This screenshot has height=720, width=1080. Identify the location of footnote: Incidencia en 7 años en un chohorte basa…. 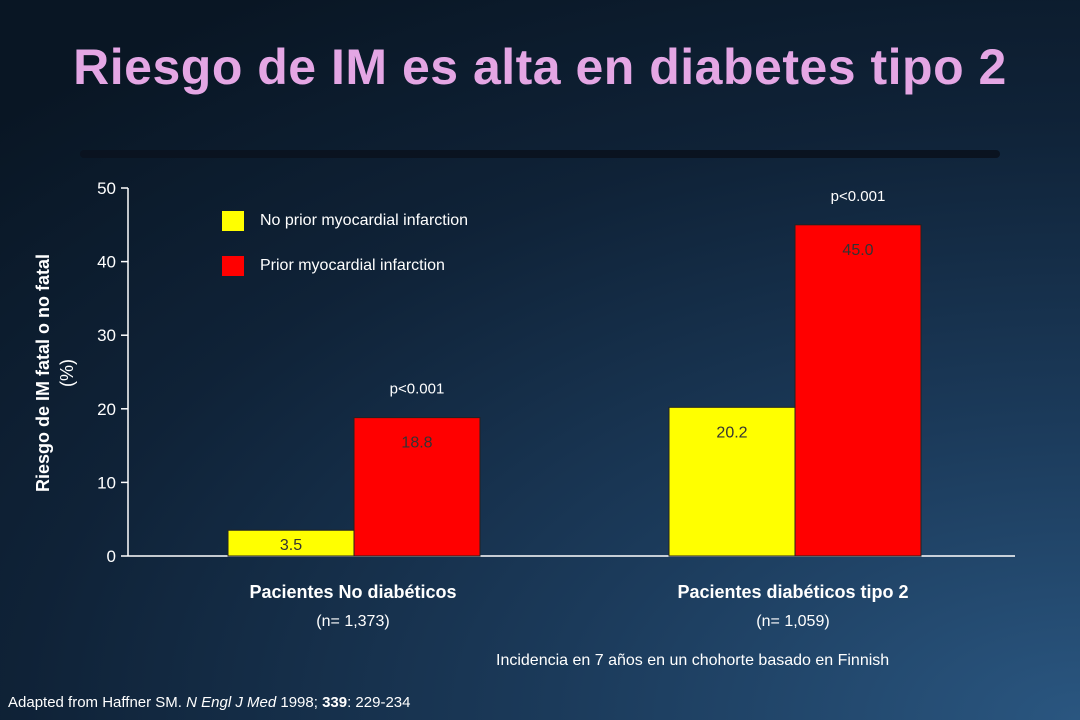
(693, 660).